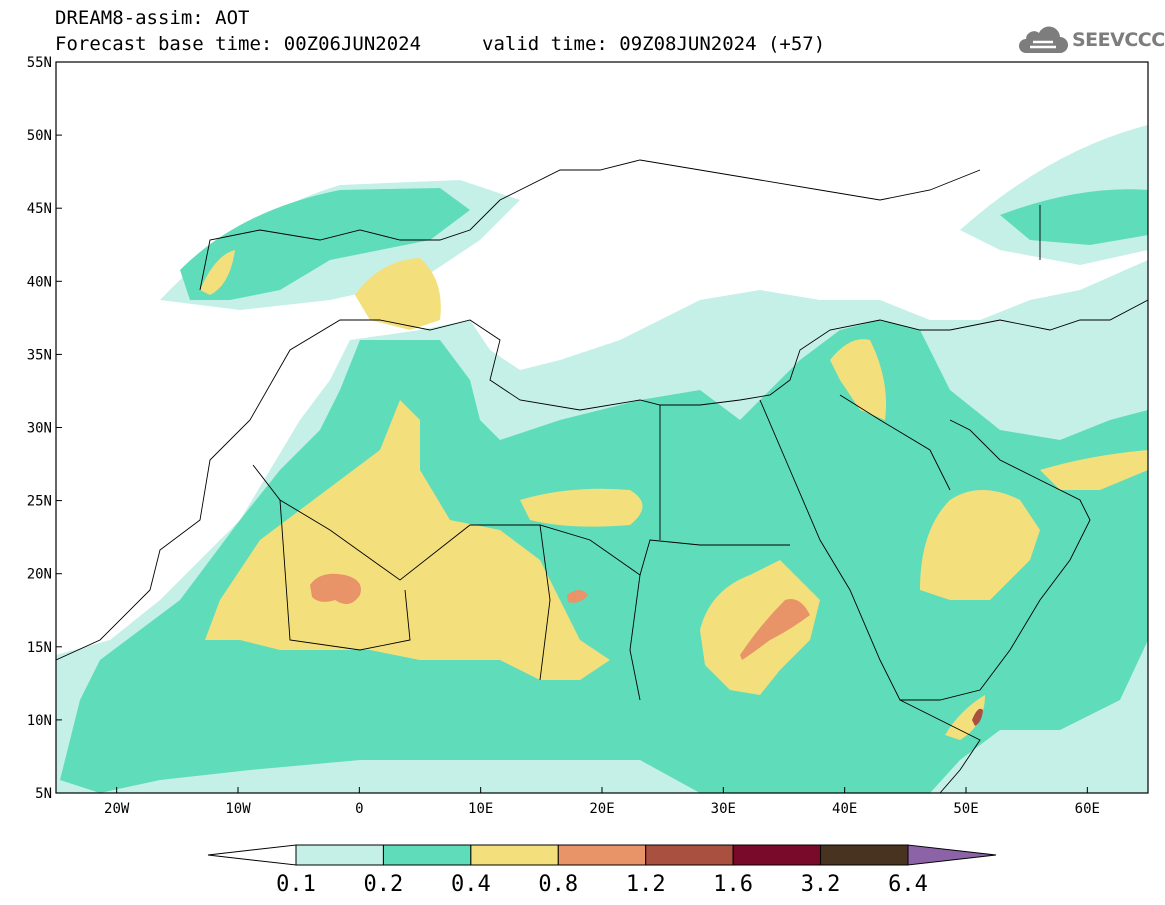  What do you see at coordinates (39, 721) in the screenshot?
I see `lat-tick-label: 10N` at bounding box center [39, 721].